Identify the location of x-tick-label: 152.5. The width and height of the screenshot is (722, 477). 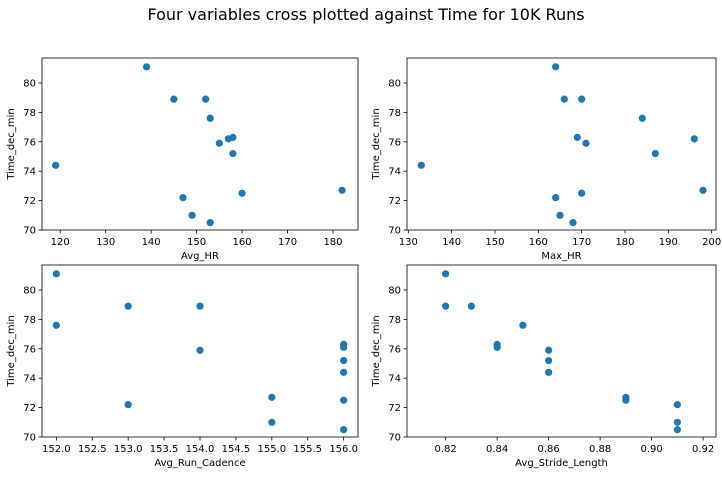
(92, 449).